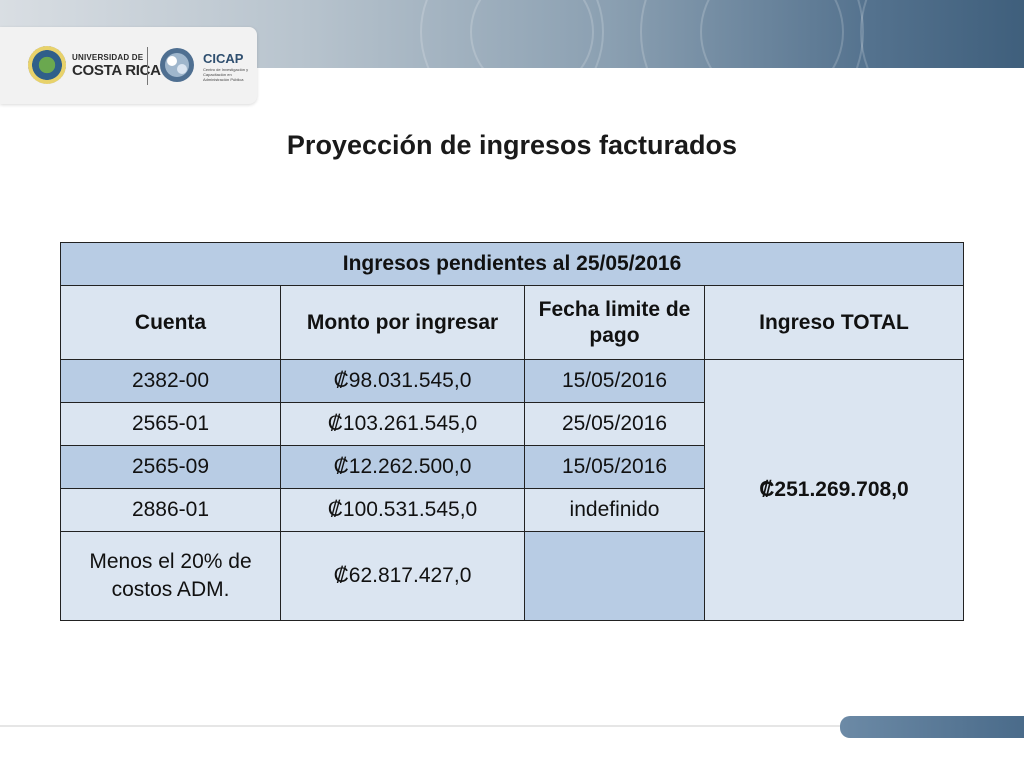 The width and height of the screenshot is (1024, 768). Describe the element at coordinates (170, 424) in the screenshot. I see `cuenta-cell: 2565-01` at that location.